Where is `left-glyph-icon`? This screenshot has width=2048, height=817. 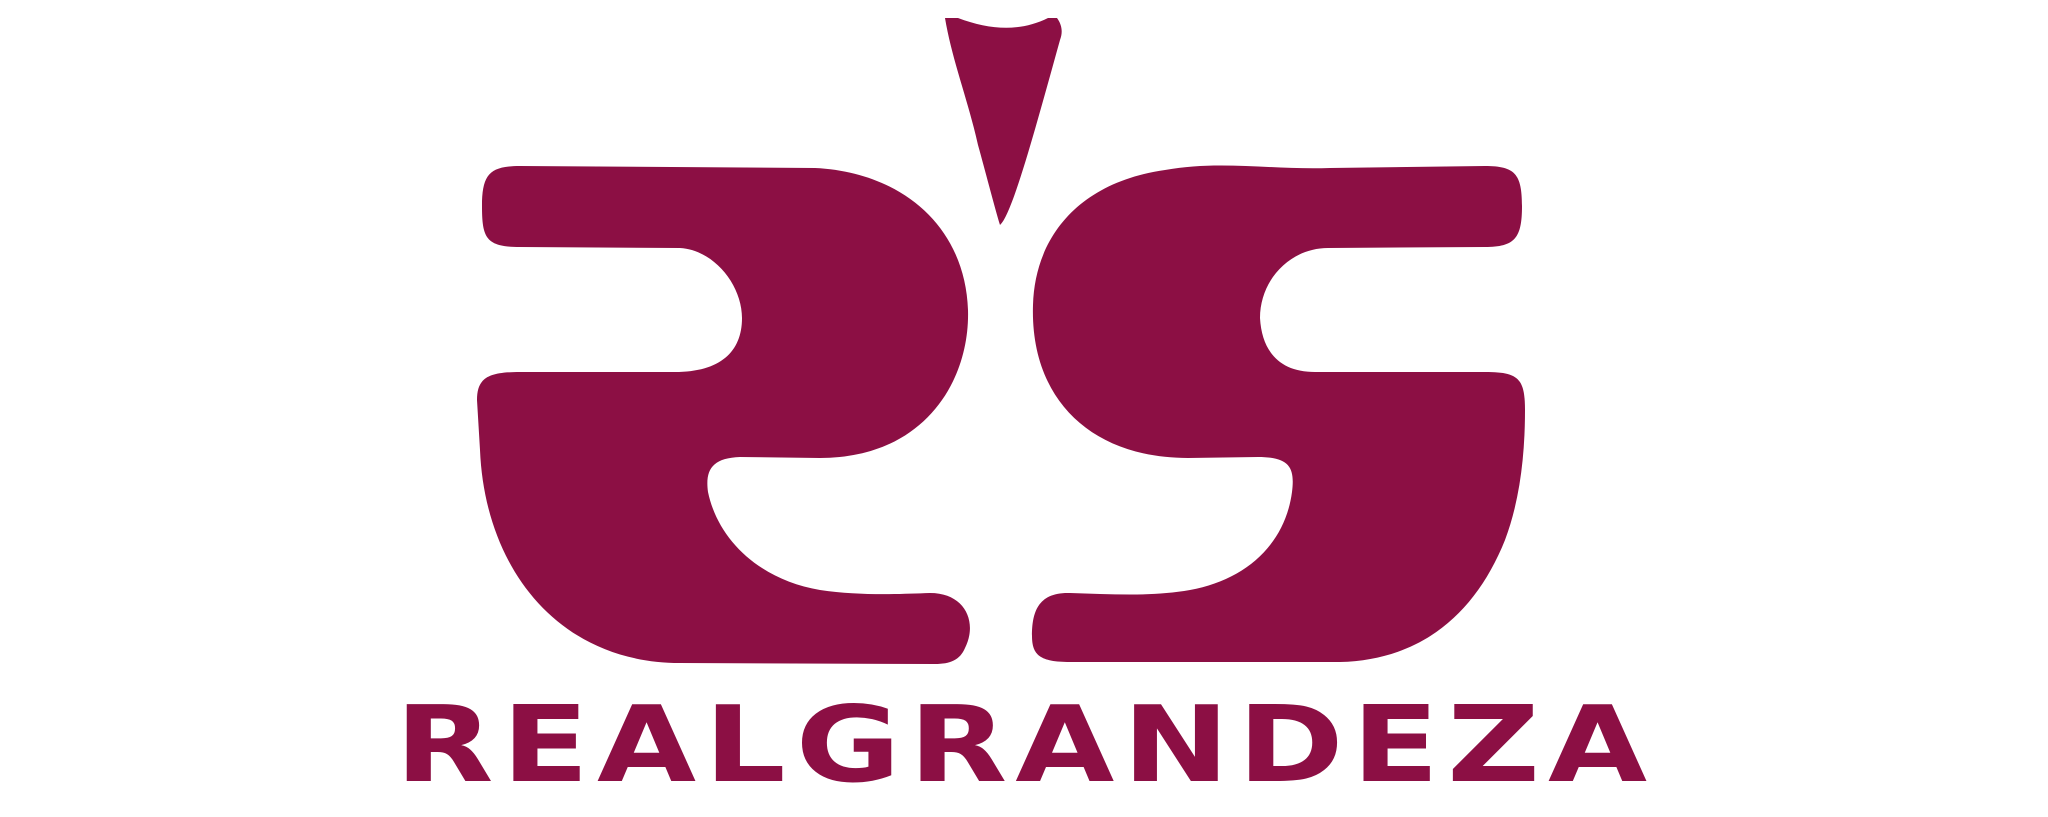 left-glyph-icon is located at coordinates (723, 415).